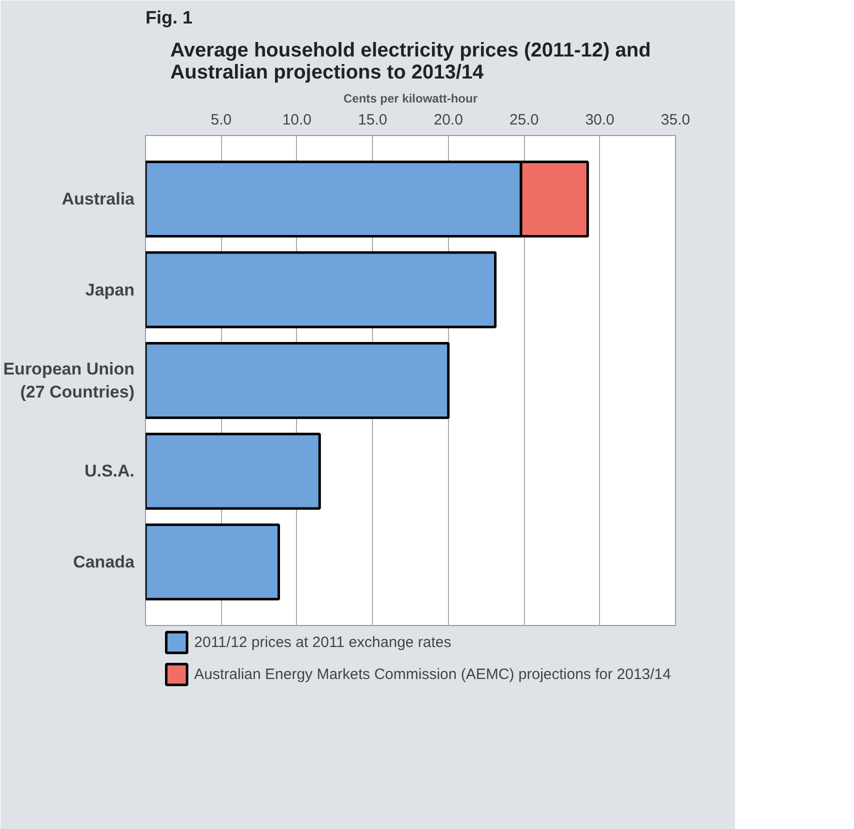  What do you see at coordinates (169, 18) in the screenshot?
I see `caption: Fig. 1` at bounding box center [169, 18].